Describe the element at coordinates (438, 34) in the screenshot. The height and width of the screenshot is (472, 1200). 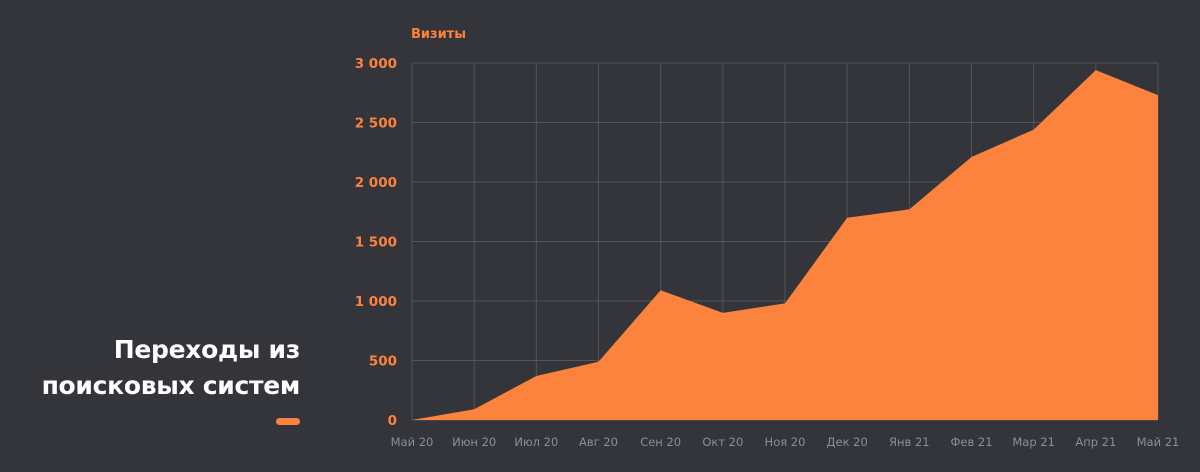
I see `y-axis-label: Визиты` at that location.